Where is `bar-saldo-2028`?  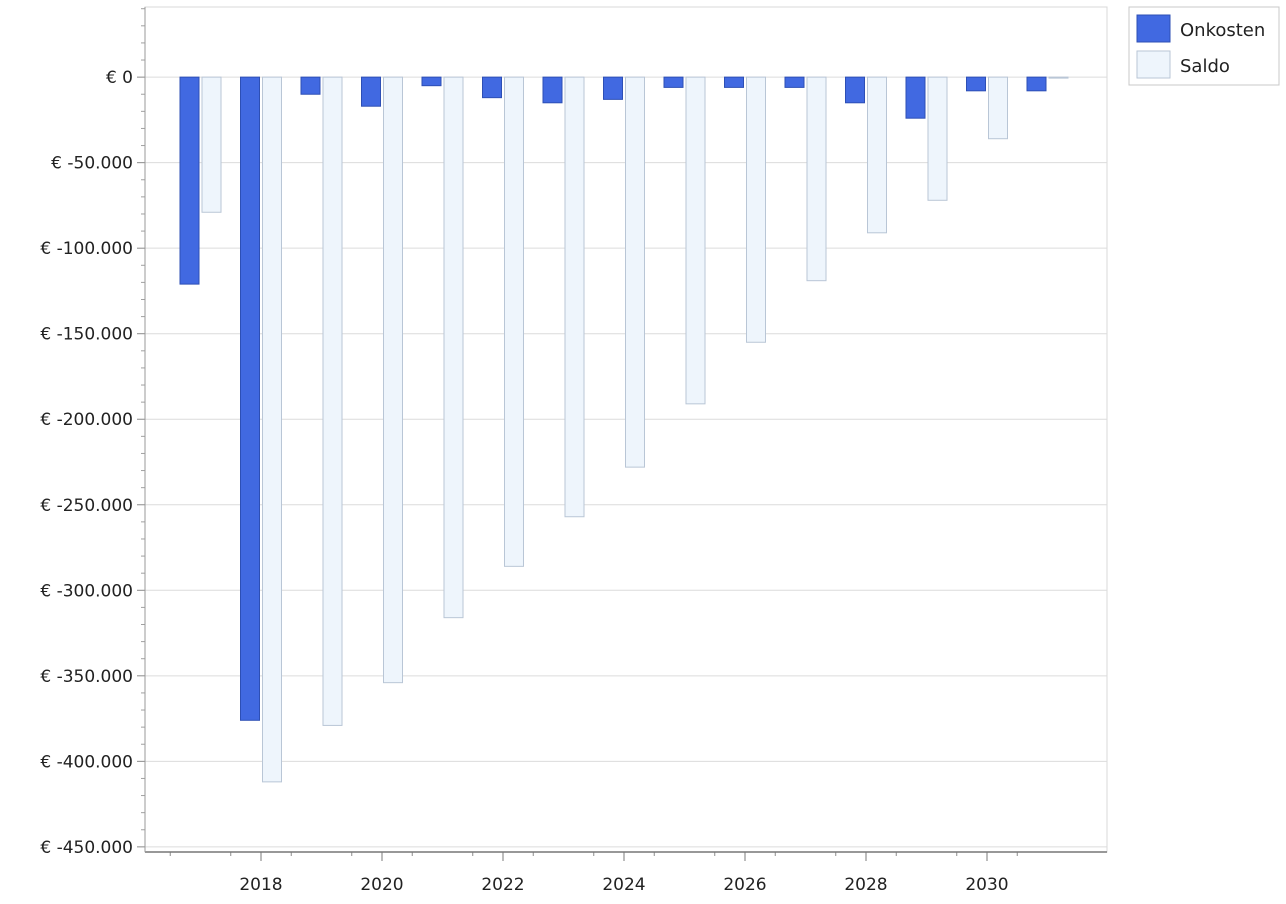 bar-saldo-2028 is located at coordinates (877, 155).